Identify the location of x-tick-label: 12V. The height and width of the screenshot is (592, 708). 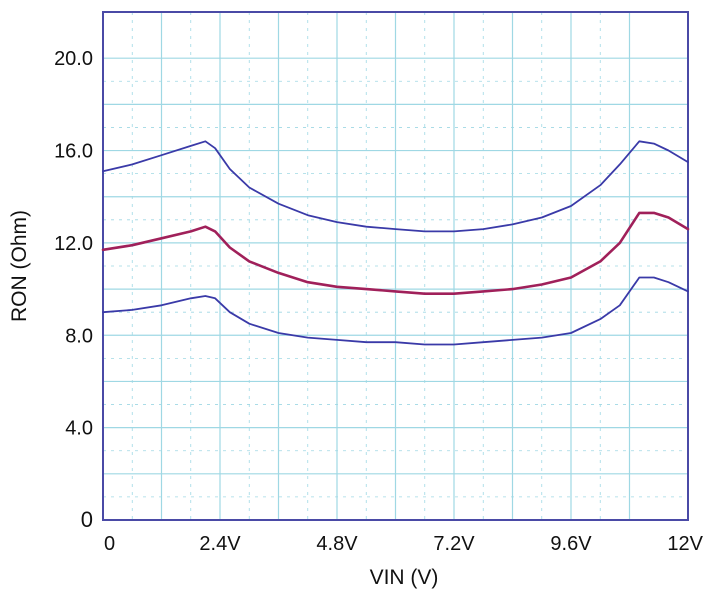
(685, 544).